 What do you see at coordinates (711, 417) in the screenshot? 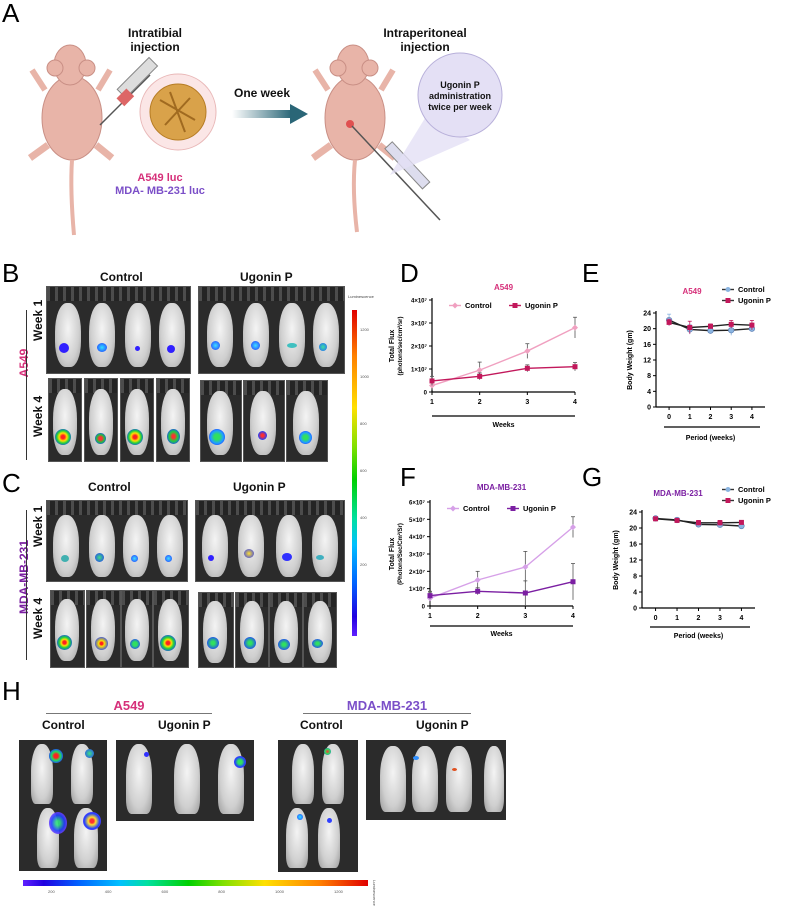
I see `x-tick-label: 2` at bounding box center [711, 417].